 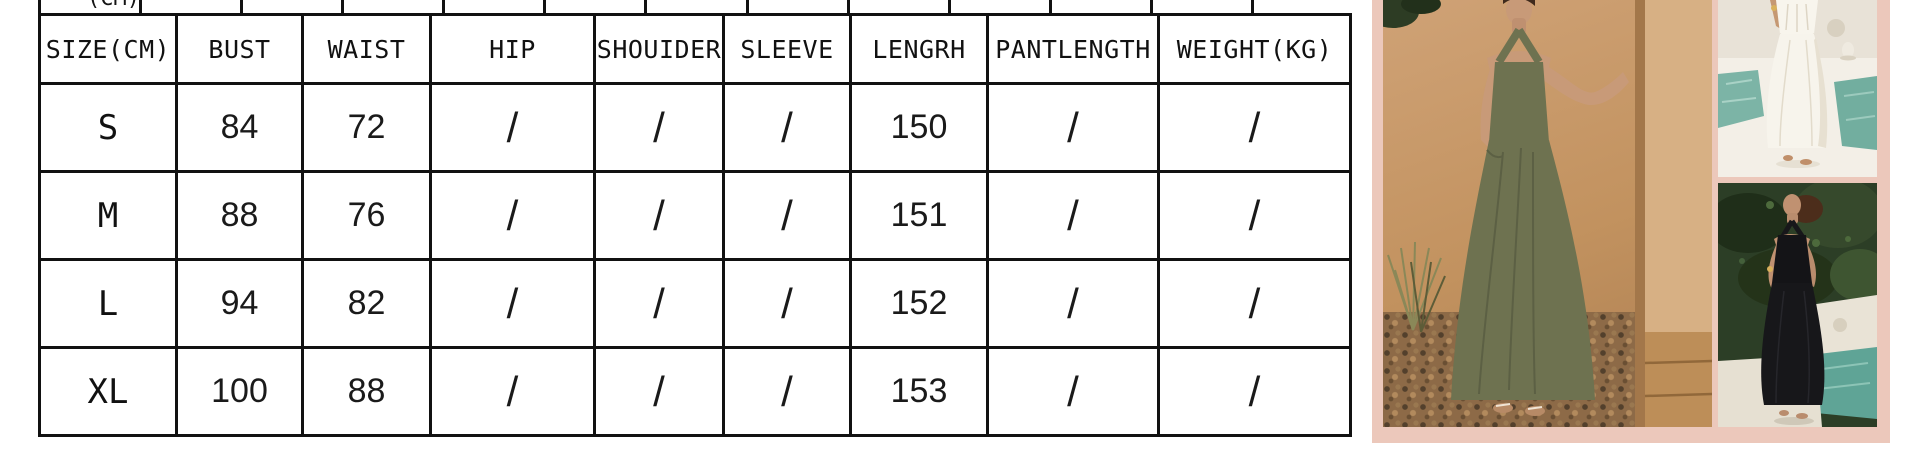 What do you see at coordinates (695, 6) in the screenshot?
I see `clipped-upper-table-row: (CM)` at bounding box center [695, 6].